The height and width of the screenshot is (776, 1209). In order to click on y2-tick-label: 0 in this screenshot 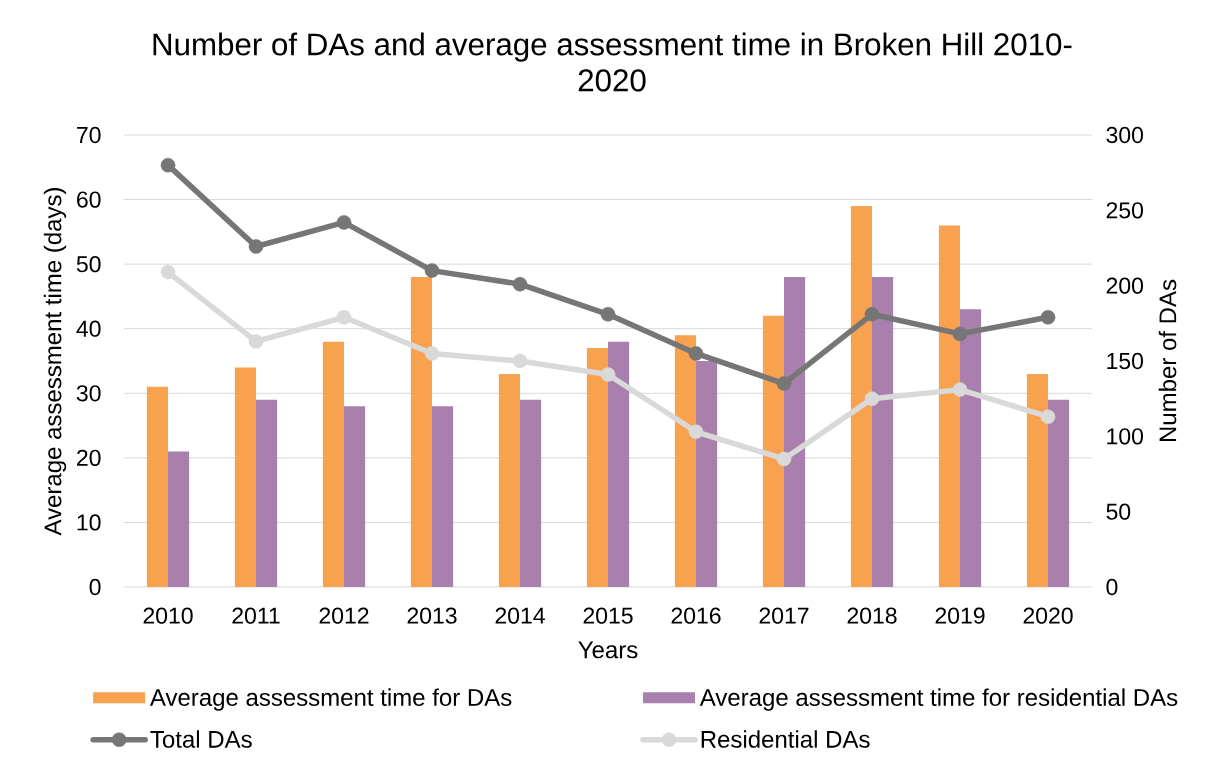, I will do `click(1112, 587)`.